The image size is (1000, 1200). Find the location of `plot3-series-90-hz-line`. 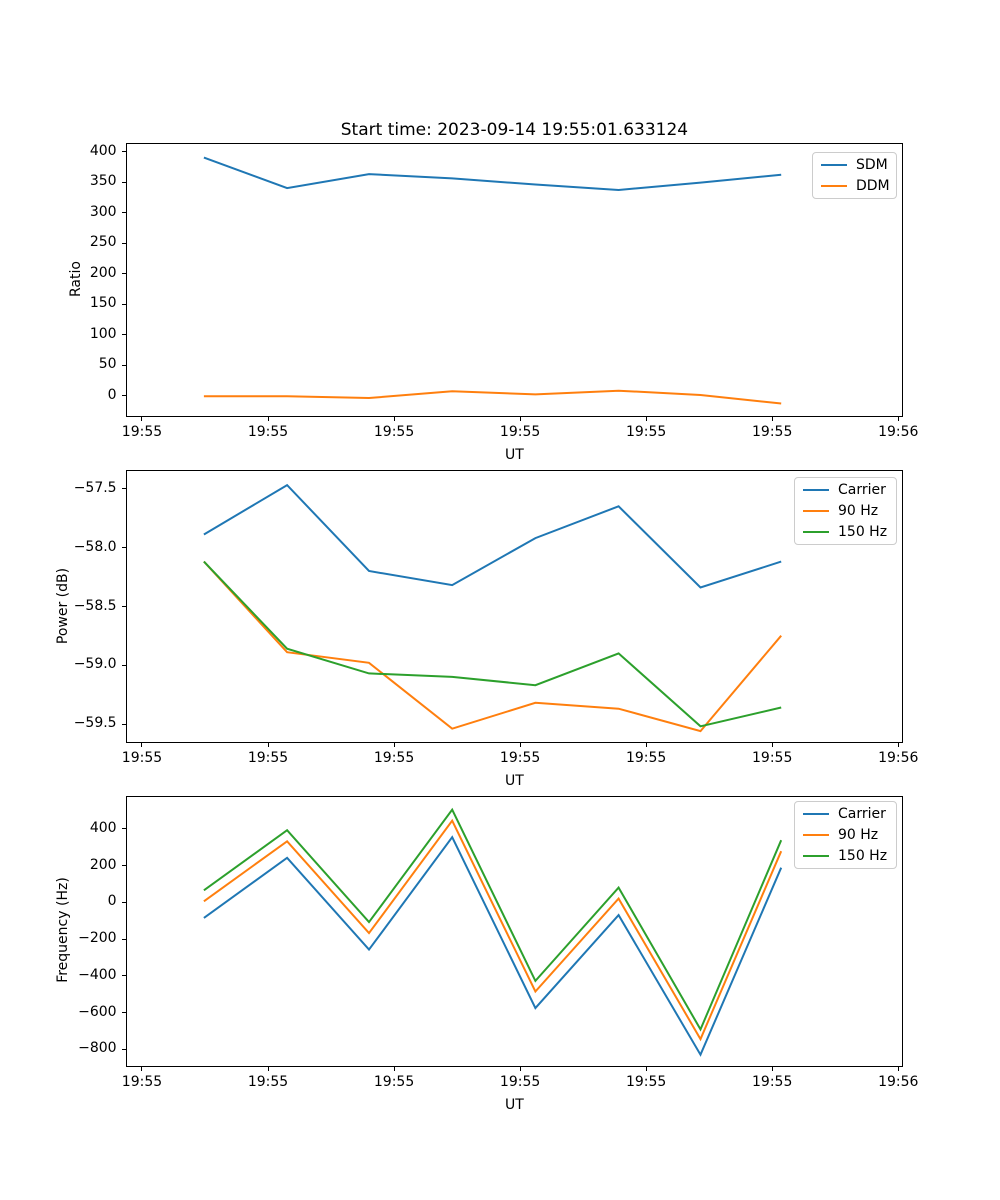

plot3-series-90-hz-line is located at coordinates (492, 930).